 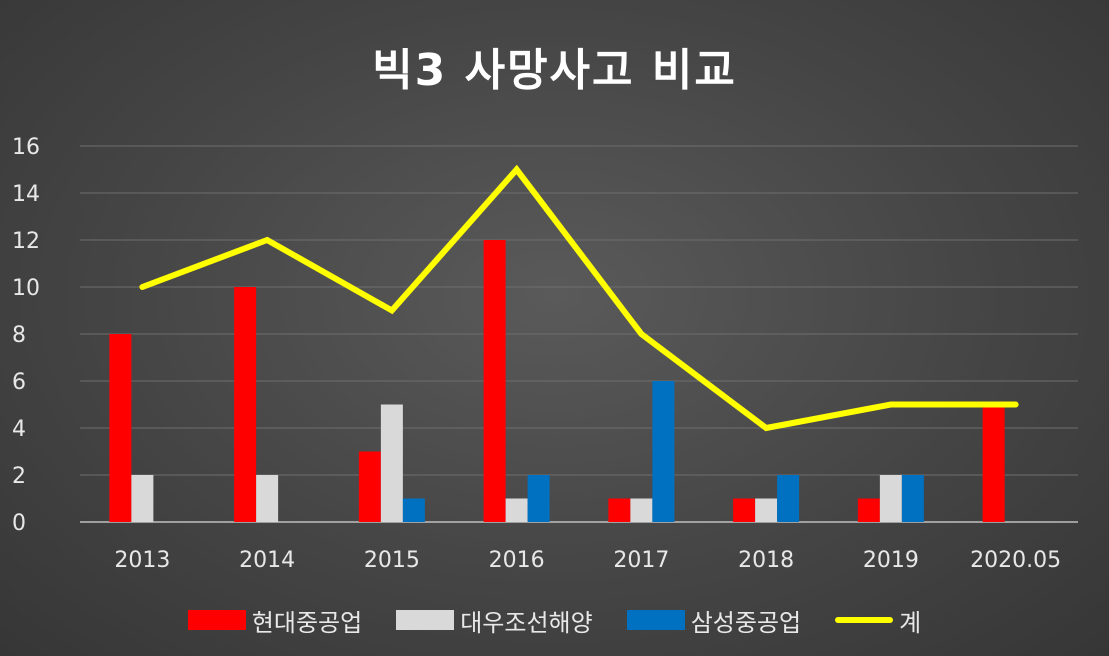 What do you see at coordinates (19, 429) in the screenshot?
I see `y-tick-label: 4` at bounding box center [19, 429].